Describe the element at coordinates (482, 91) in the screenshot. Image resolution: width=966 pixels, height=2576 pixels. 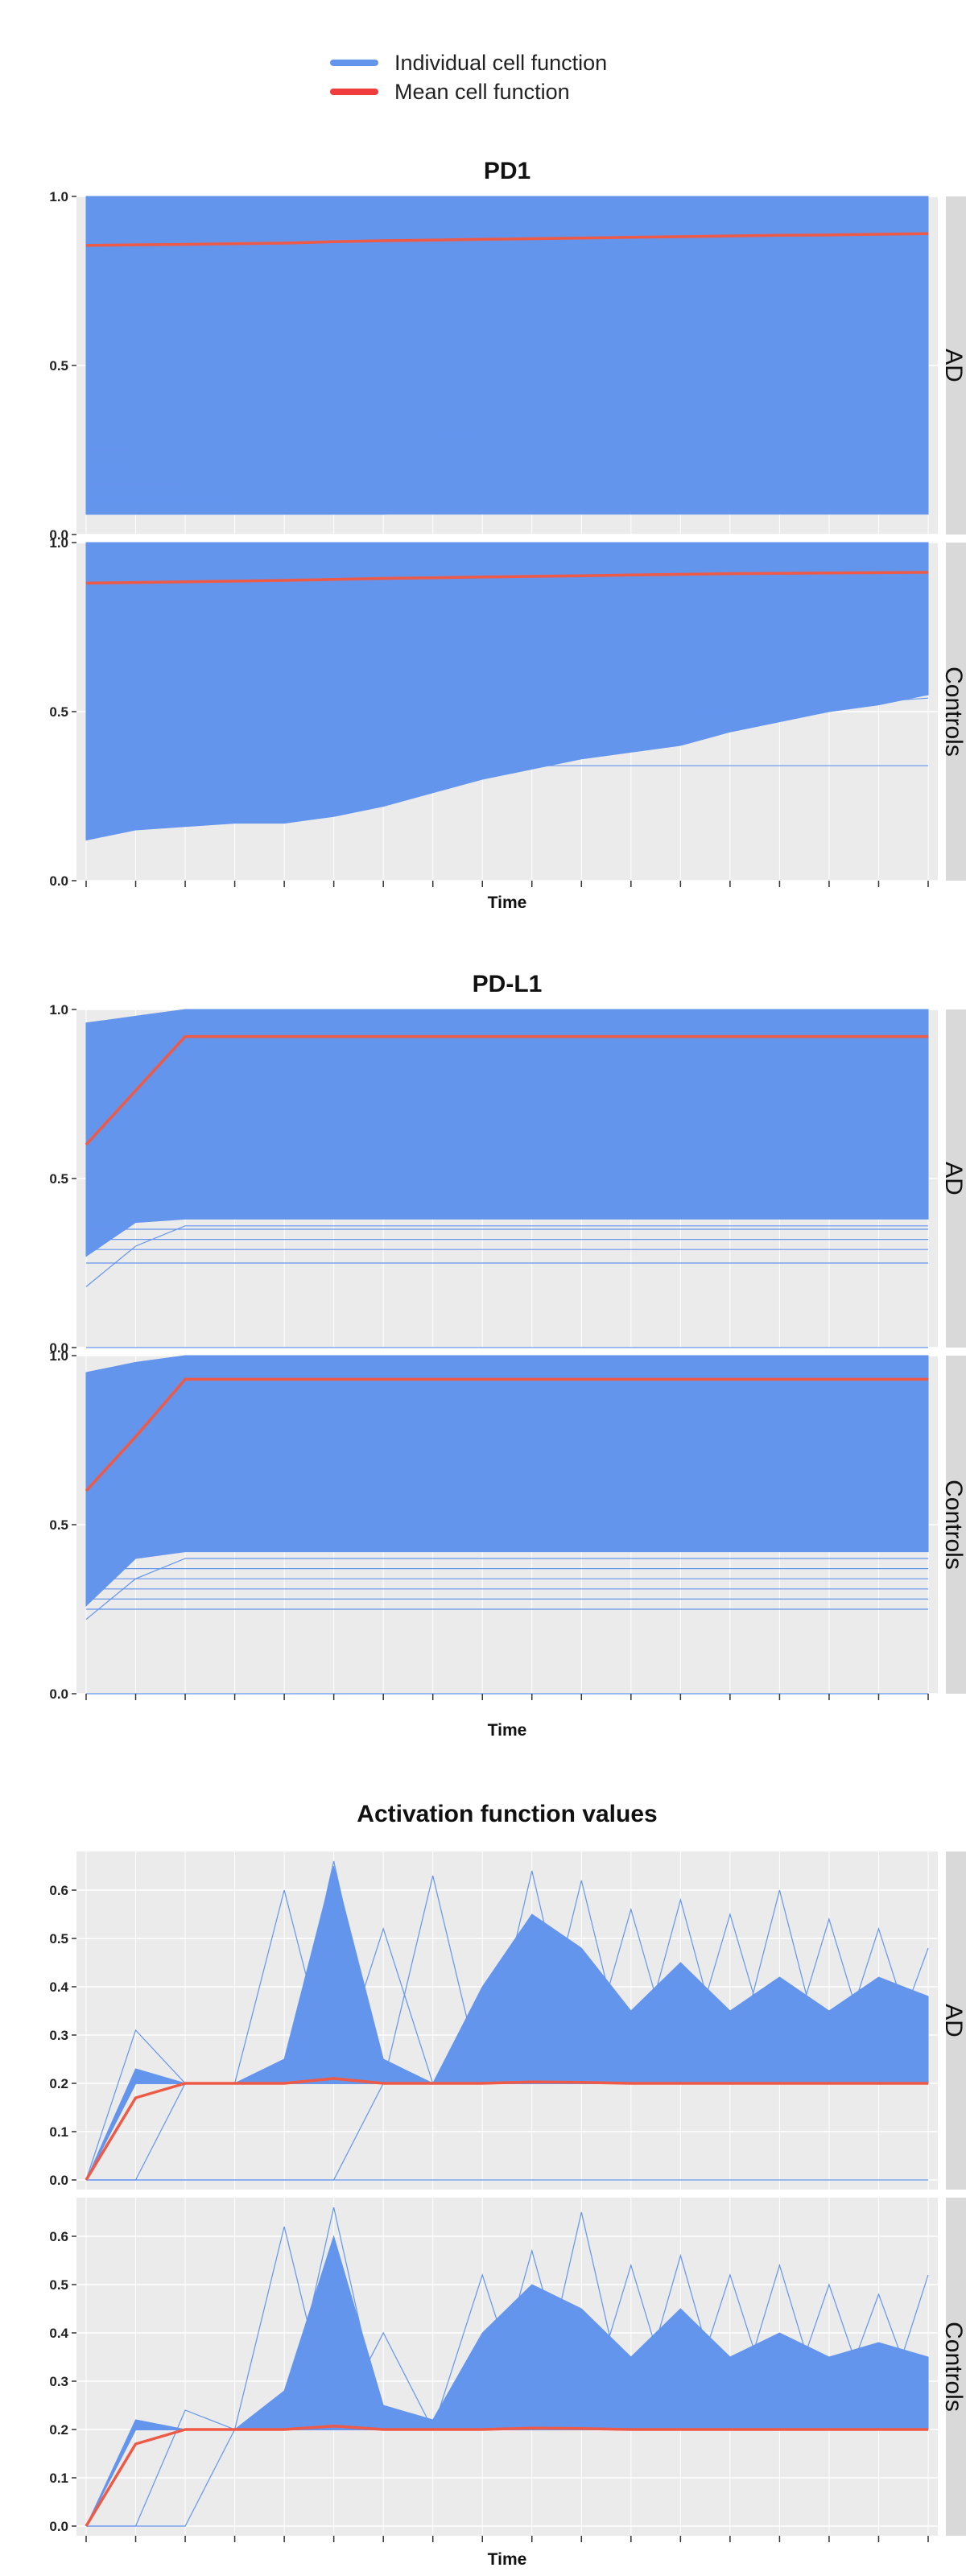
I see `legend-label-mean: Mean cell function` at that location.